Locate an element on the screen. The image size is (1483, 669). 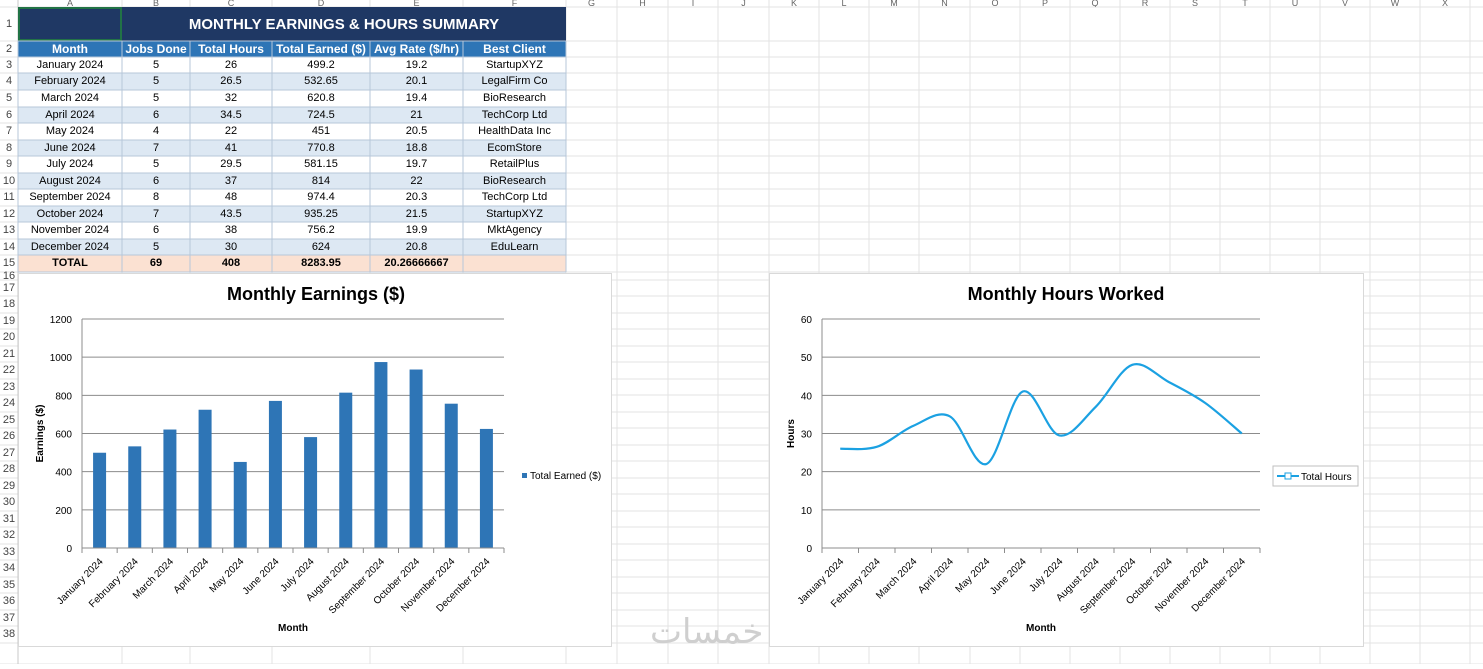
column-header-b: B is located at coordinates (156, 3).